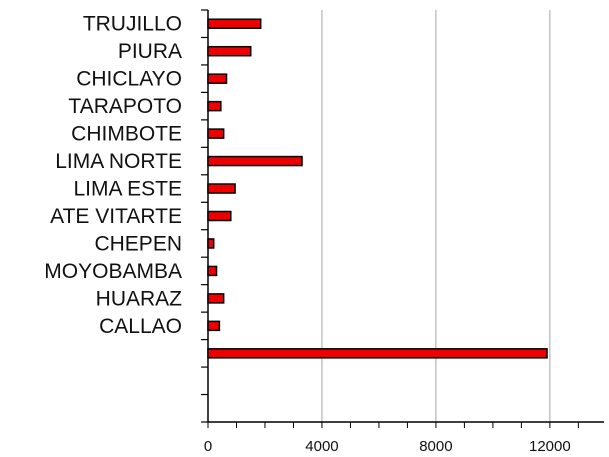 This screenshot has height=457, width=609. I want to click on x-tick-labels: 0 4000 8000 12000, so click(387, 446).